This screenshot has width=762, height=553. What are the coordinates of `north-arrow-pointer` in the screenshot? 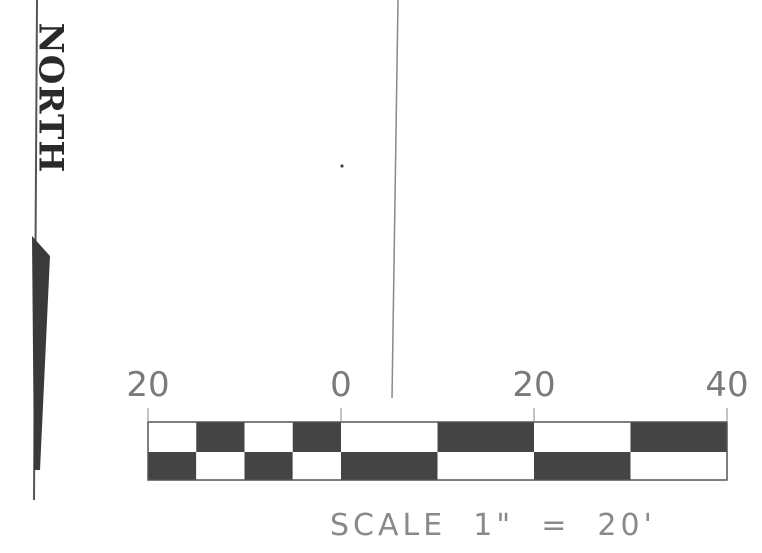 It's located at (41, 353).